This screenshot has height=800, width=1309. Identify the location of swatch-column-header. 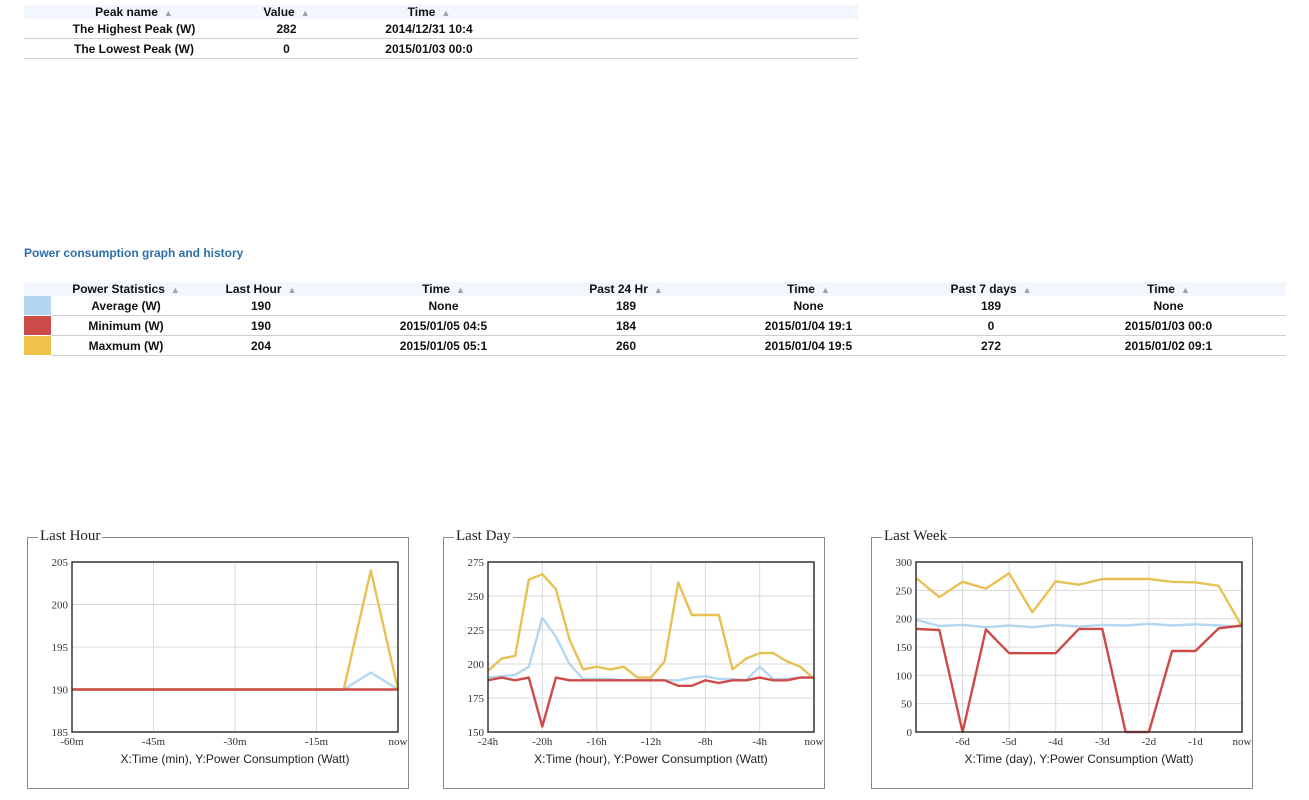
(37, 289).